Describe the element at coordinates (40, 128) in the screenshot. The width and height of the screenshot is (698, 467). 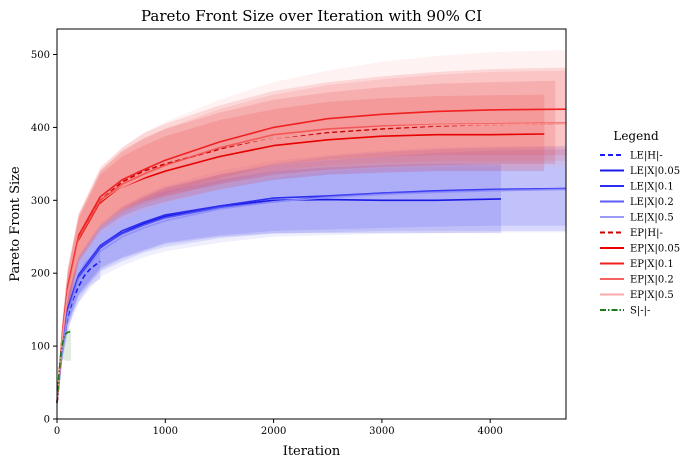
I see `y-tick-label: 400` at that location.